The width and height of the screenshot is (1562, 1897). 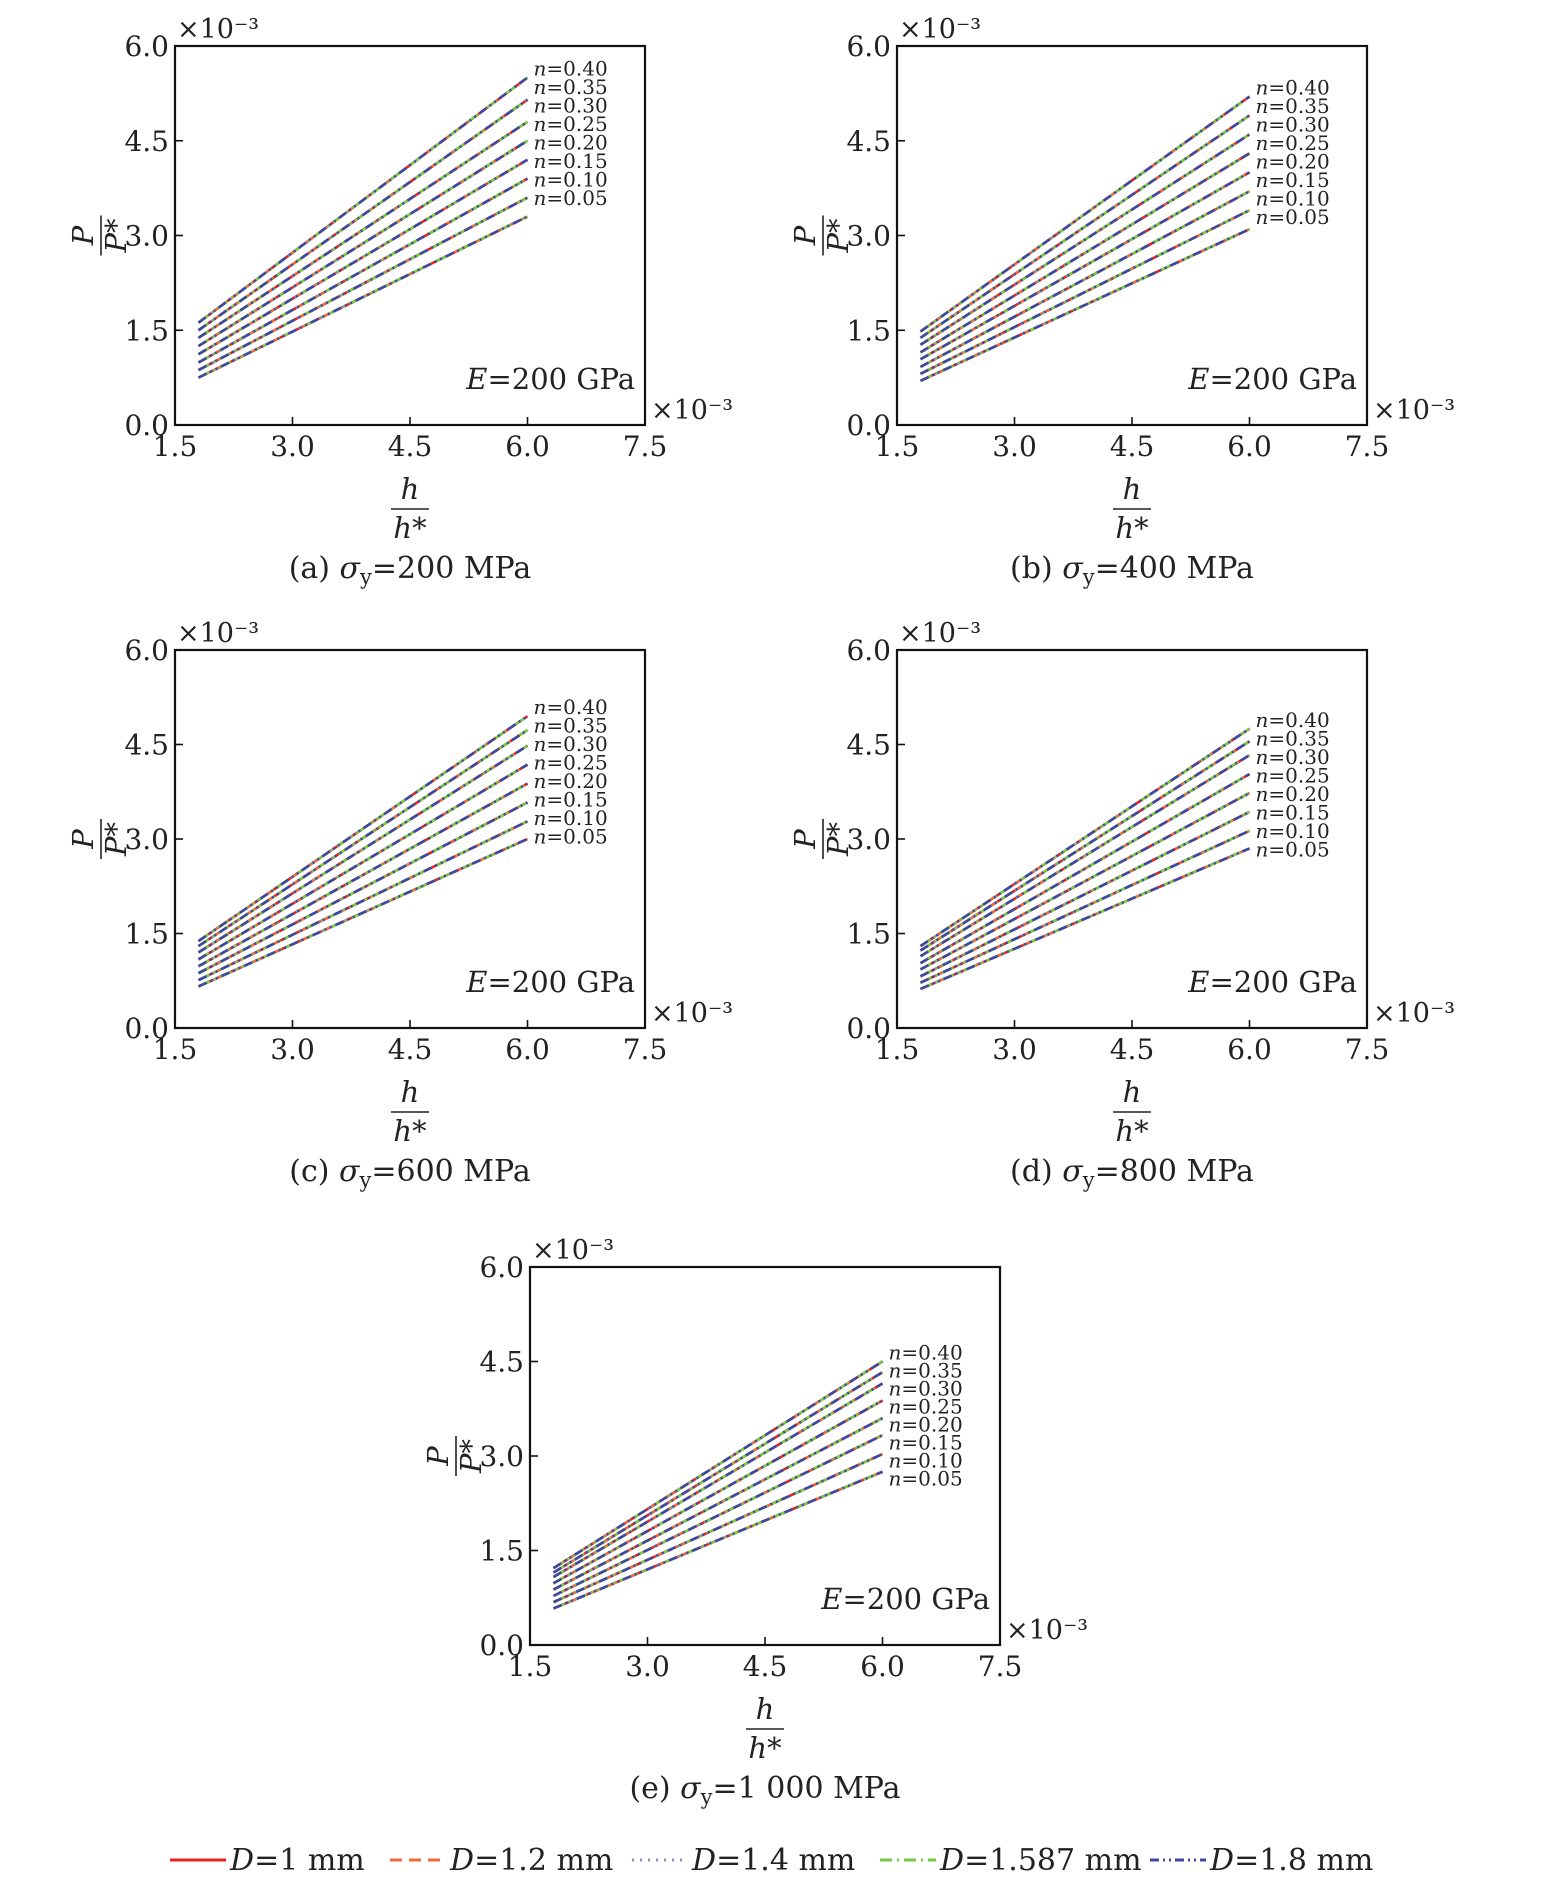 What do you see at coordinates (882, 1666) in the screenshot?
I see `x-tick-label: 6.0` at bounding box center [882, 1666].